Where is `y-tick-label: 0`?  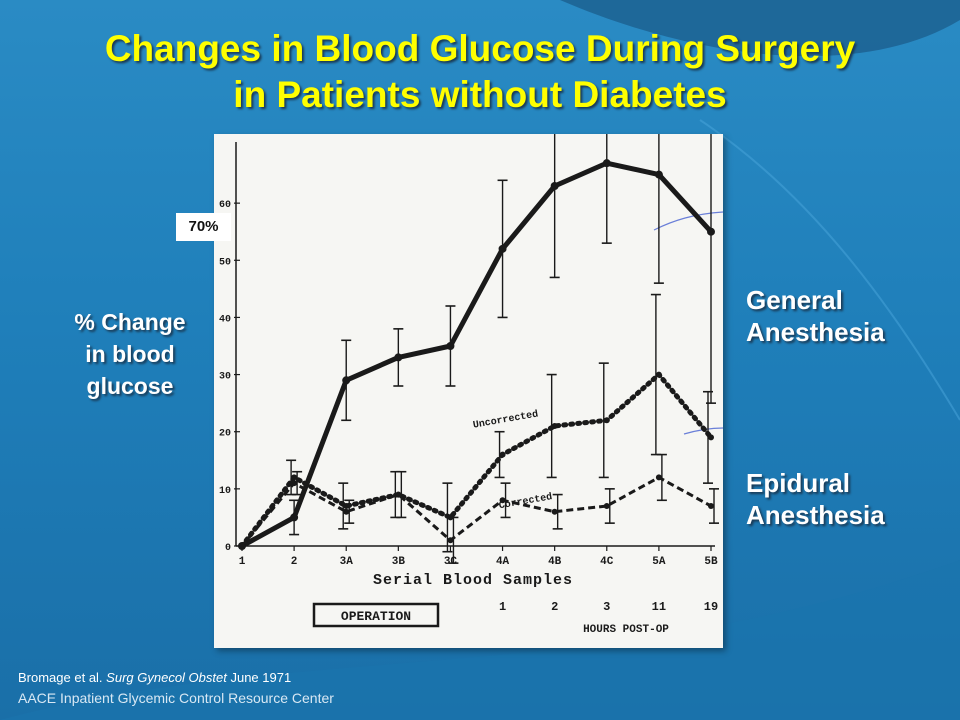 y-tick-label: 0 is located at coordinates (228, 548).